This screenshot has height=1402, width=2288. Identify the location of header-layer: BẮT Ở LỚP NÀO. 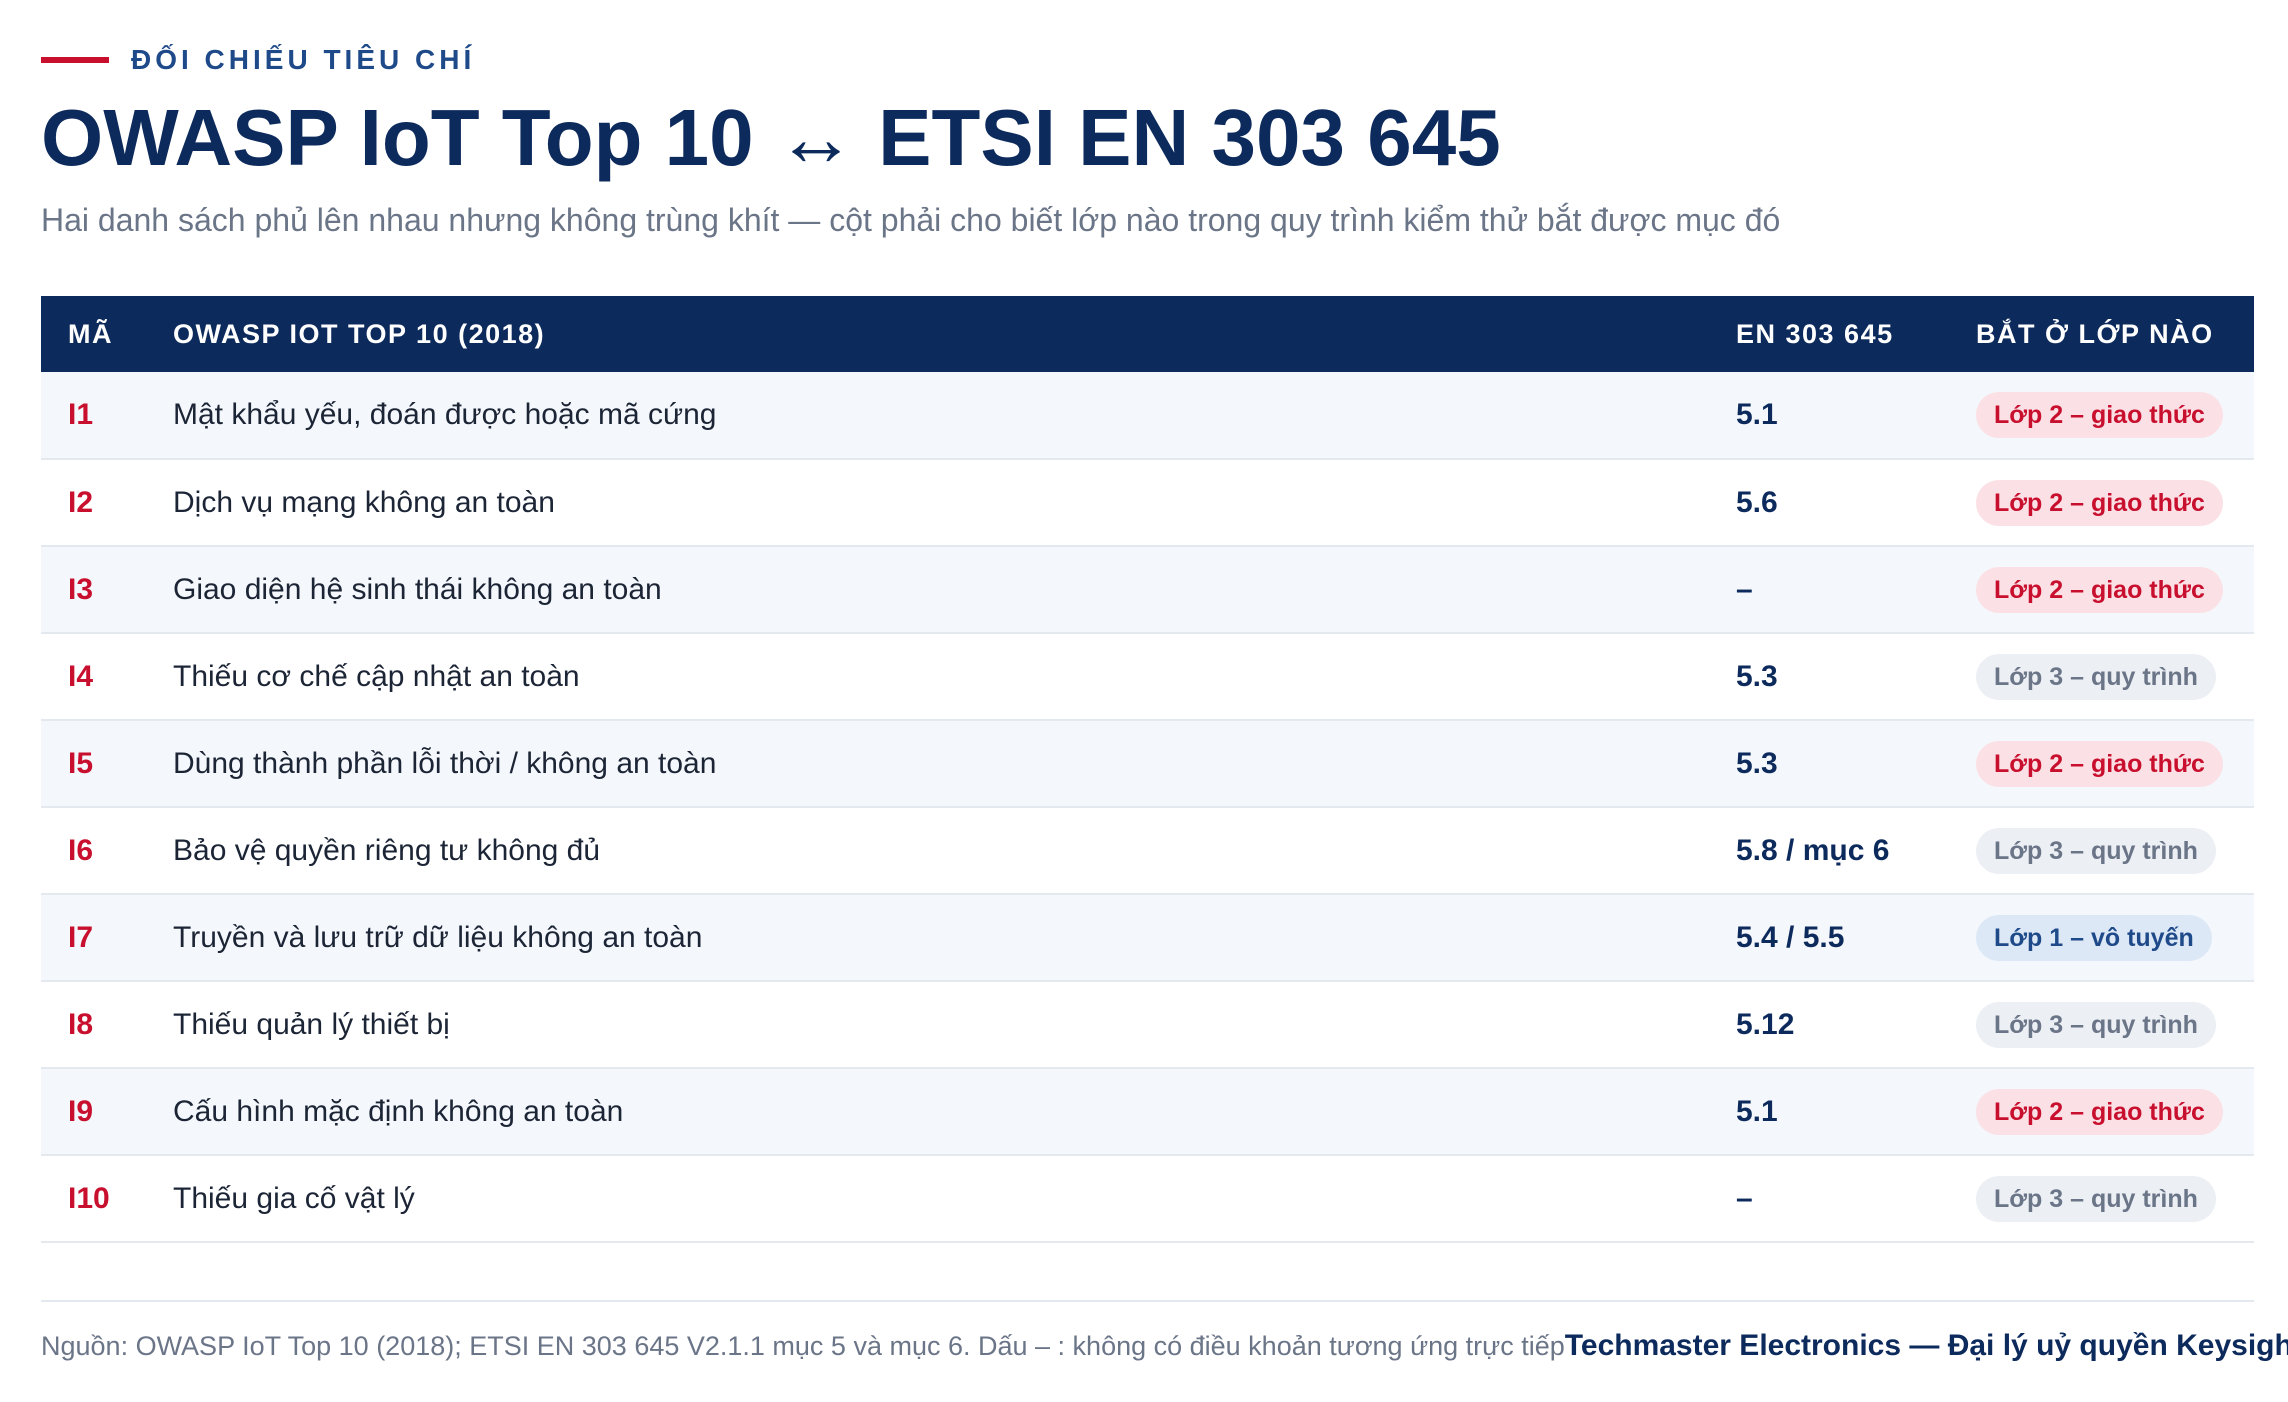
(2095, 333).